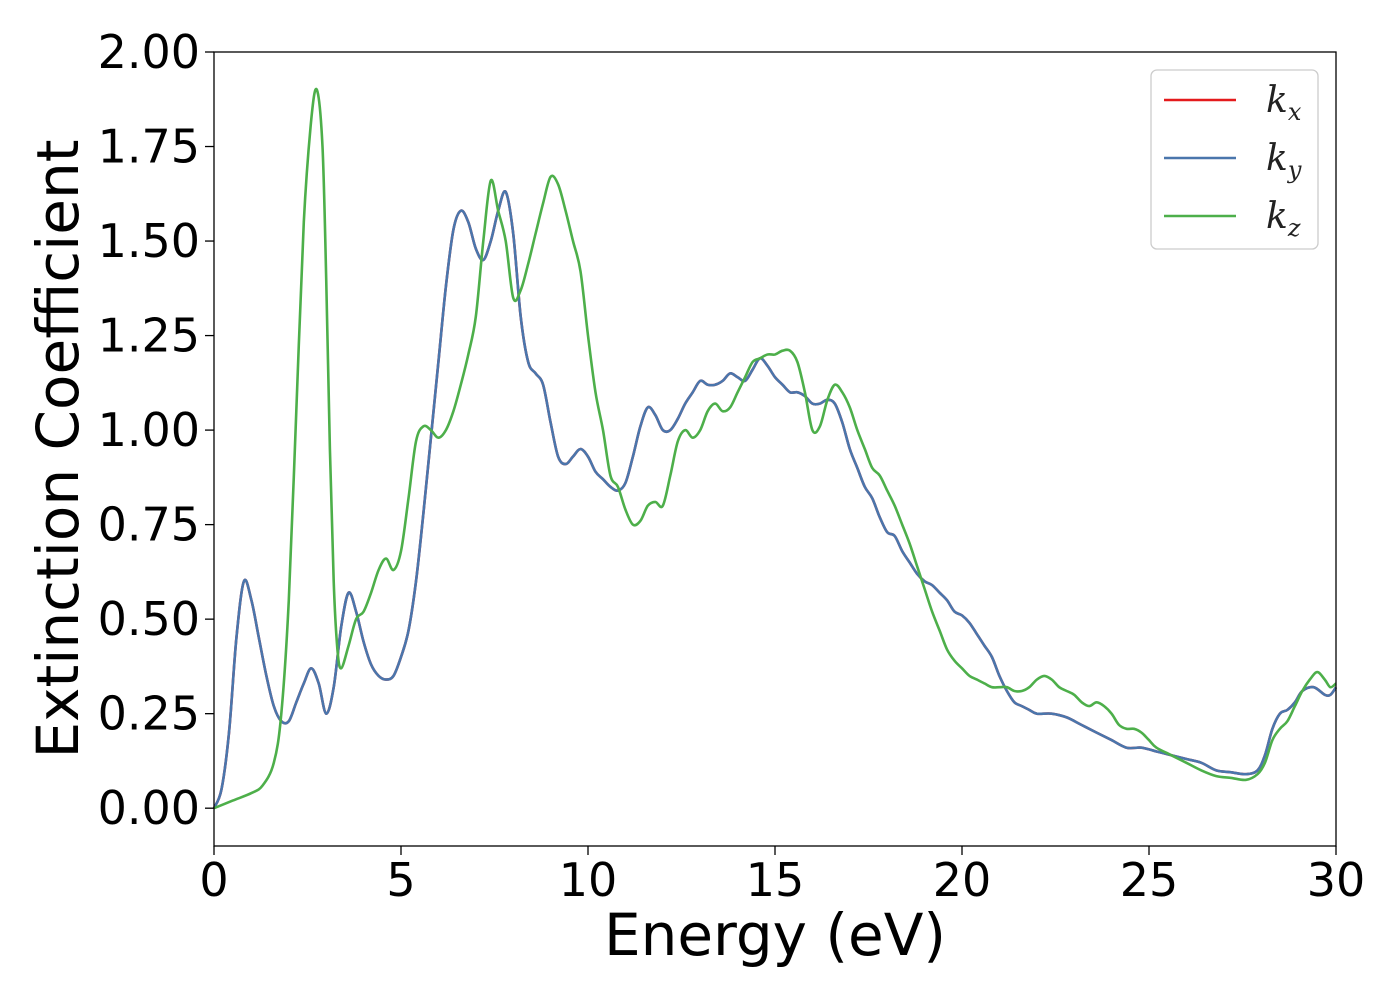 Image resolution: width=1400 pixels, height=1000 pixels. Describe the element at coordinates (149, 336) in the screenshot. I see `y-tick-label: 1.25` at that location.